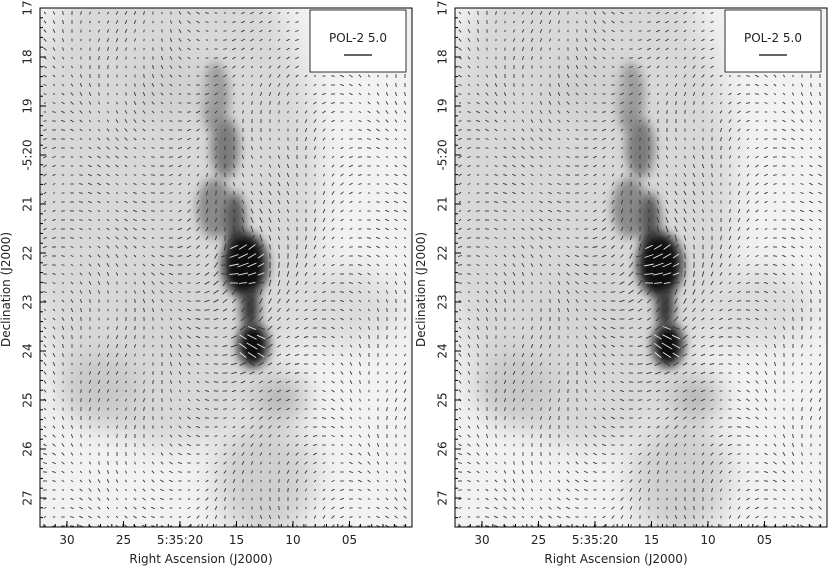 This screenshot has width=830, height=570. Describe the element at coordinates (515, 388) in the screenshot. I see `emission` at that location.